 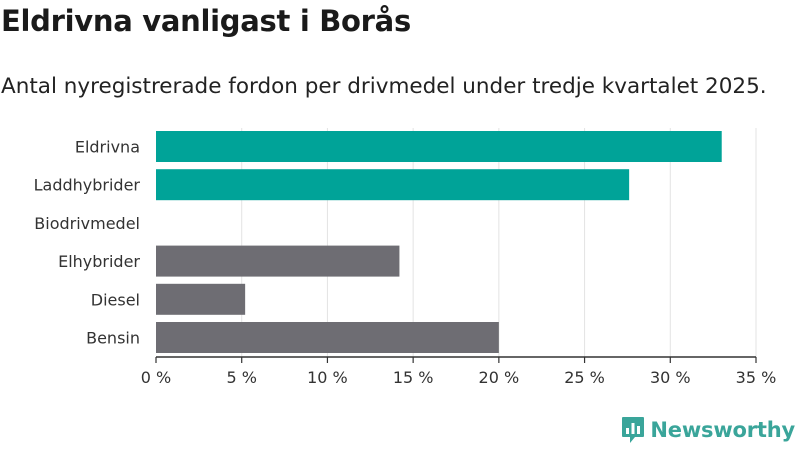 I want to click on x-tick-label: 35 %, so click(x=756, y=377).